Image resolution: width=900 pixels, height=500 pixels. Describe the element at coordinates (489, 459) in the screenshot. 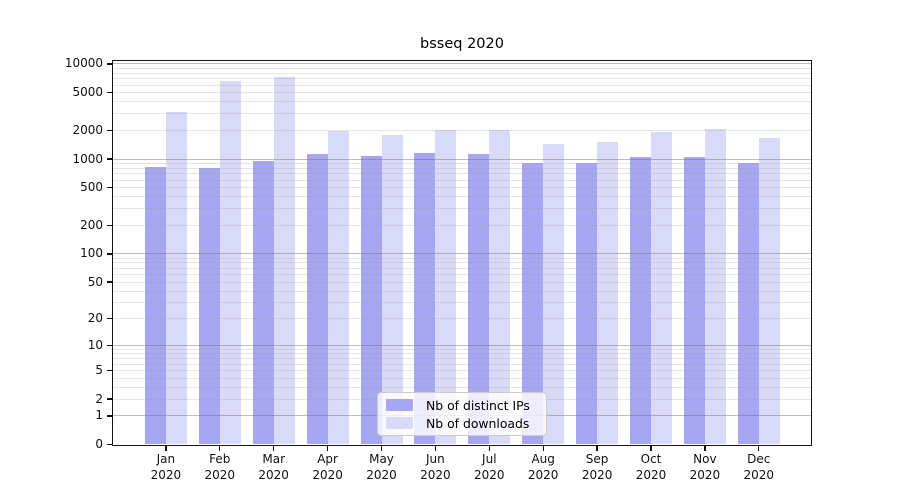

I see `x-axis-tick-label-line: Jul` at that location.